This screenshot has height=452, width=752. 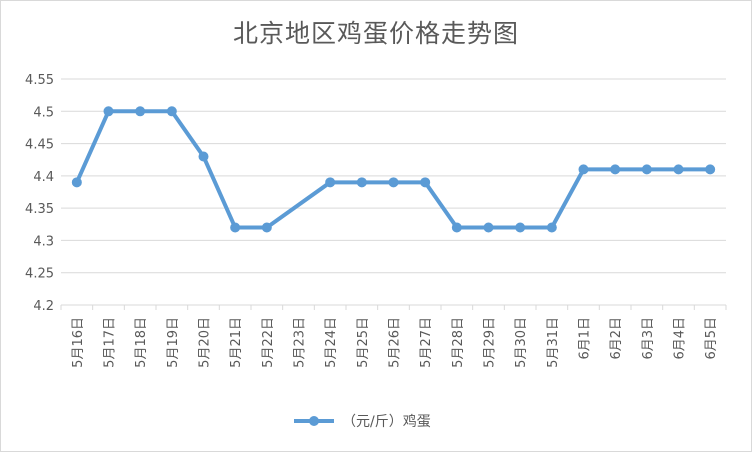 I want to click on x-tick-label: 6月5日, so click(x=711, y=338).